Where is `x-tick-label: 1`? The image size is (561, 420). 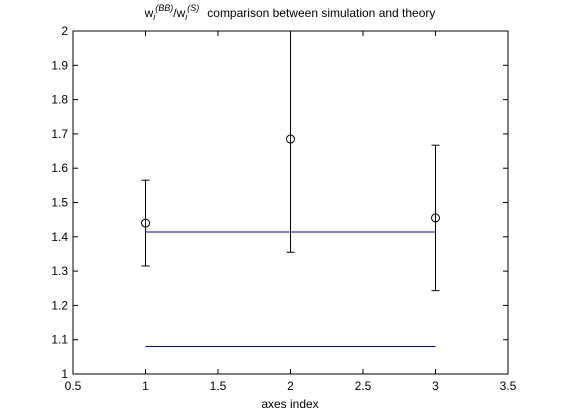 x-tick-label: 1 is located at coordinates (145, 386).